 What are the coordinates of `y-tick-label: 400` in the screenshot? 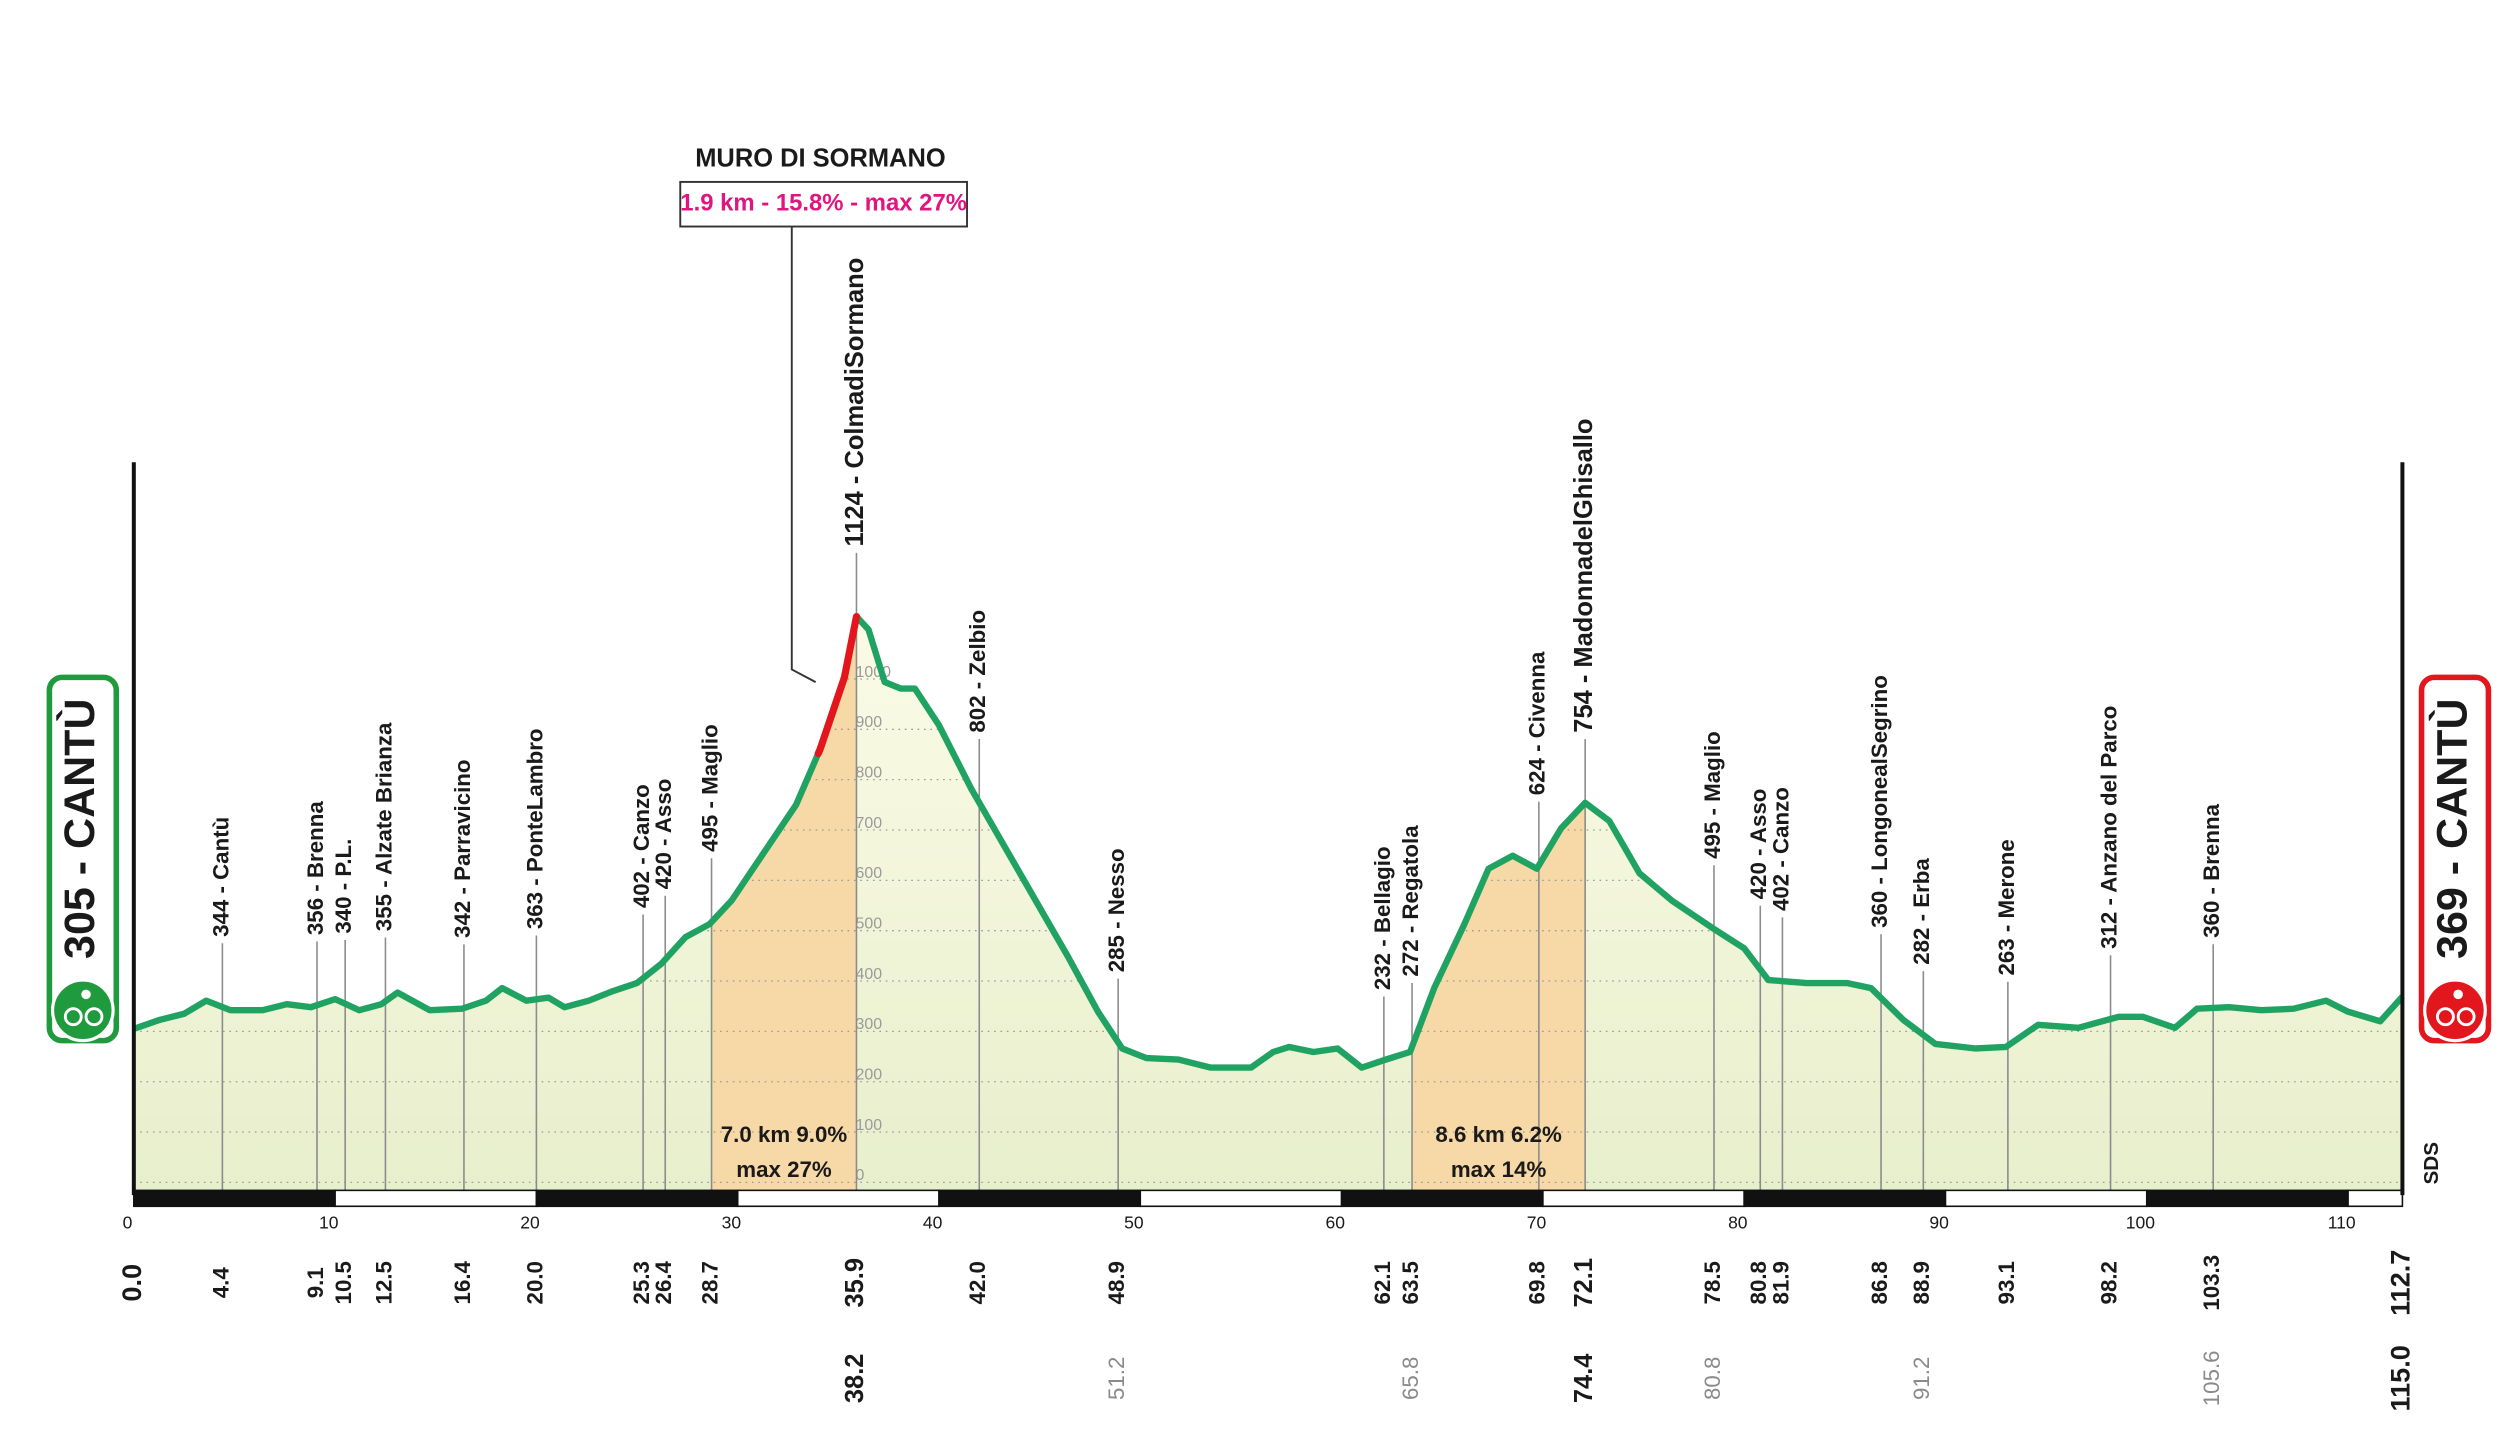 It's located at (869, 974).